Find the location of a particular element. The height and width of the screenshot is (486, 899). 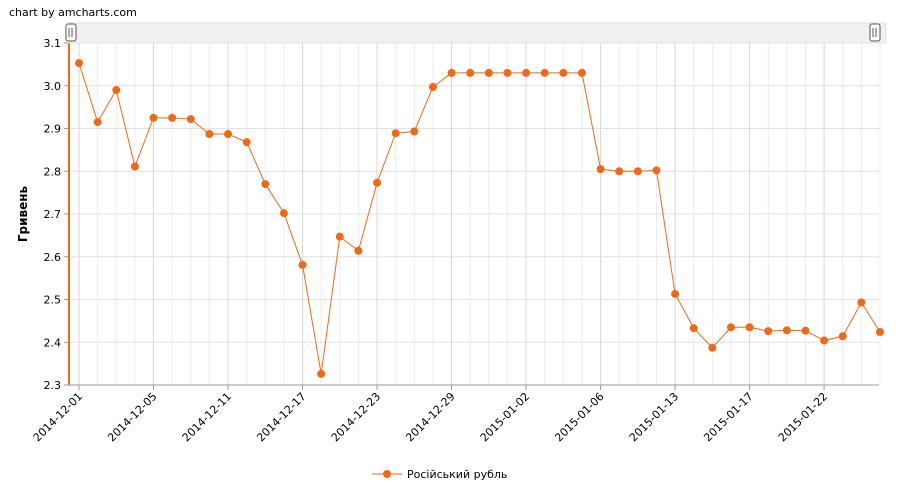

y-tick-label: 2.7 is located at coordinates (53, 214).